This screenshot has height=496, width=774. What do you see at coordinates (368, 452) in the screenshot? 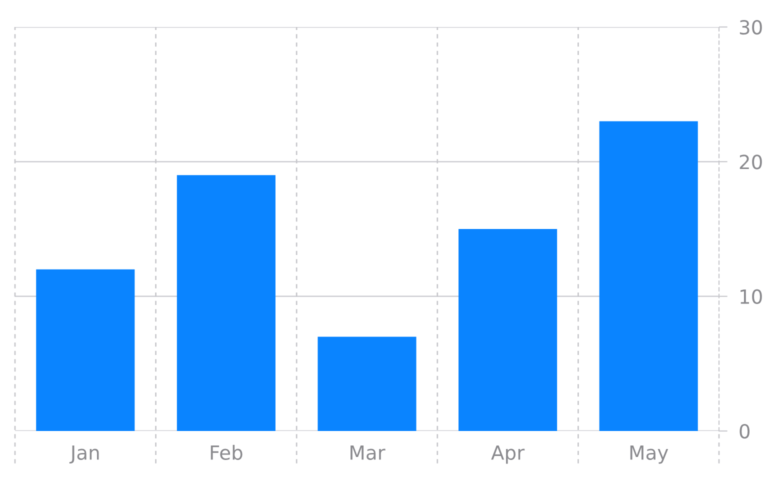
I see `x-tick-label: Mar` at bounding box center [368, 452].